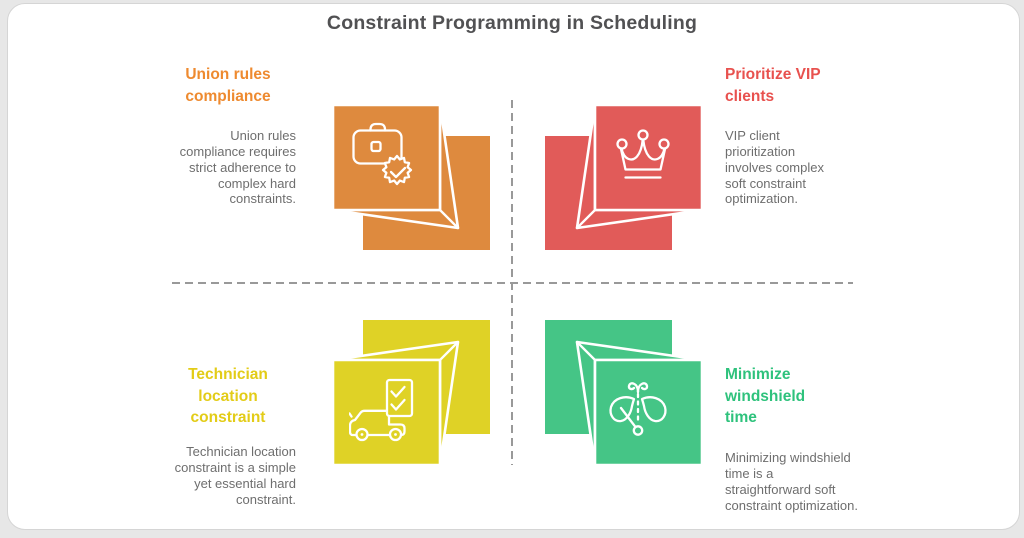  I want to click on yellow-3d-box, so click(410, 393).